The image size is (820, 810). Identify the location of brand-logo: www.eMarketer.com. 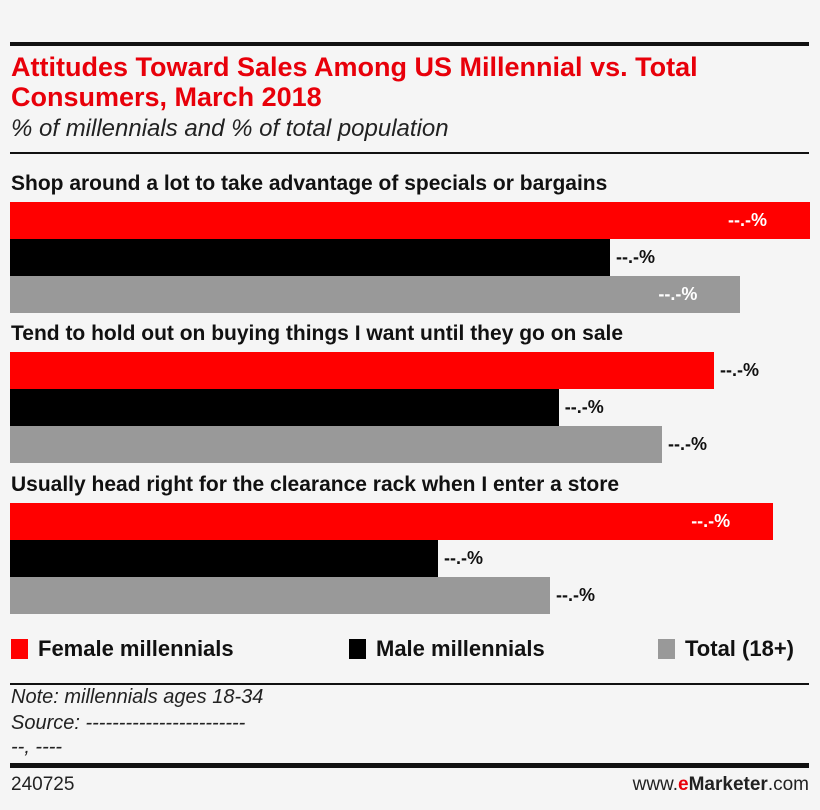
(721, 785).